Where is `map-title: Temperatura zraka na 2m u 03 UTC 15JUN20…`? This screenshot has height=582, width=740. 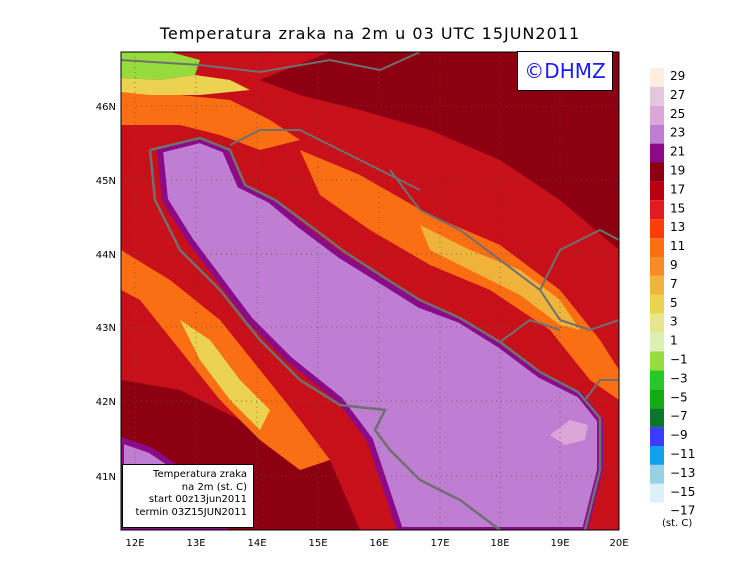 map-title: Temperatura zraka na 2m u 03 UTC 15JUN20… is located at coordinates (370, 33).